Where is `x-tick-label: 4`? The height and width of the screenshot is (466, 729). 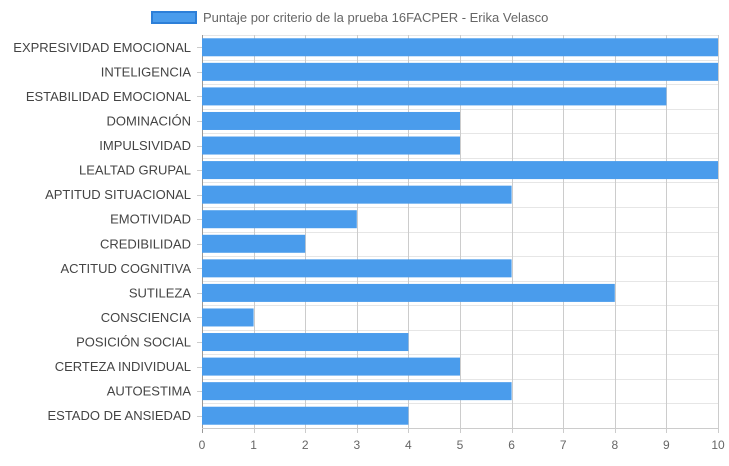
x-tick-label: 4 is located at coordinates (408, 445).